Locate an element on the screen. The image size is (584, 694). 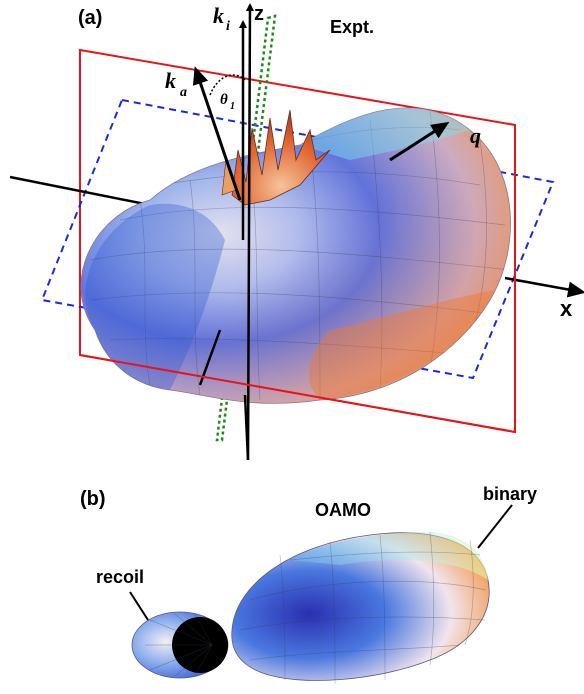
panel-a-label: (a) is located at coordinates (90, 18).